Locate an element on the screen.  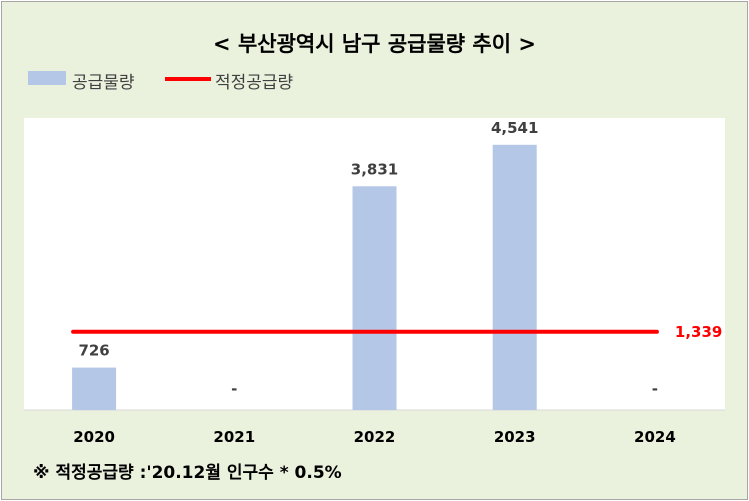
bar-2022 is located at coordinates (374, 298).